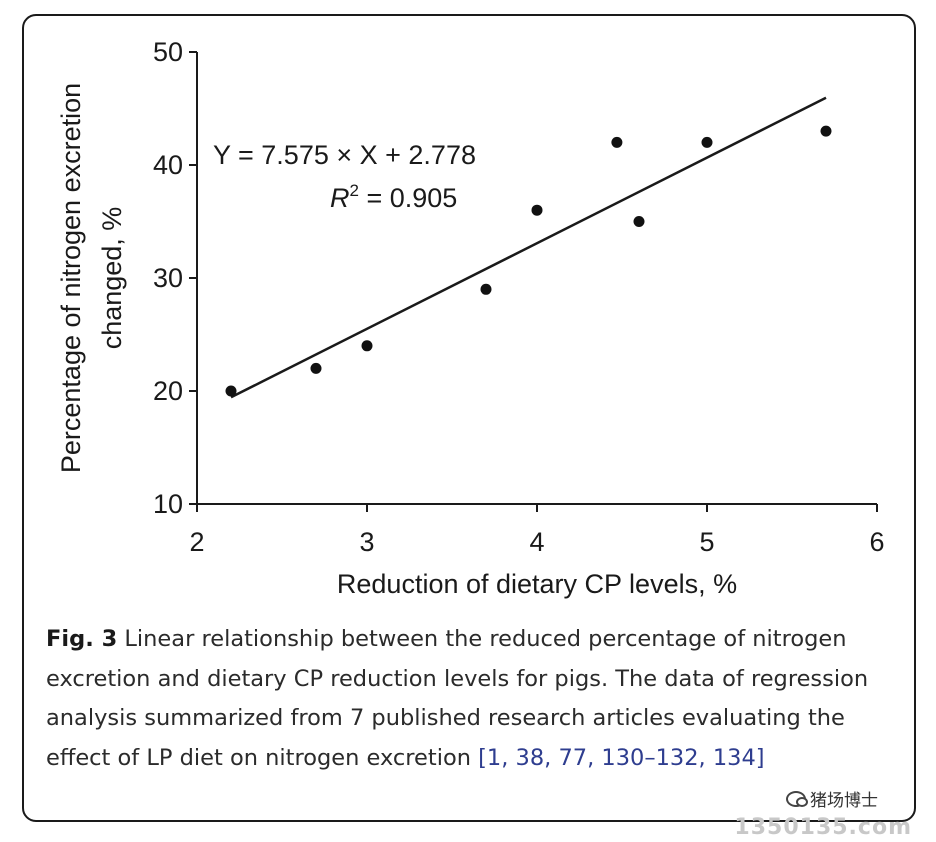  I want to click on wechat-account-name: 猪场博士, so click(844, 801).